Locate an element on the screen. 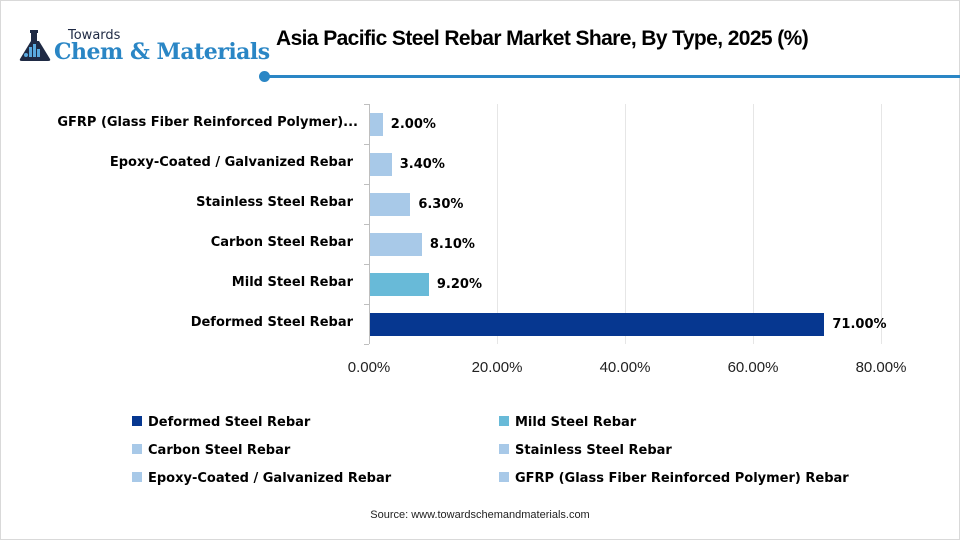 This screenshot has height=540, width=960. legend-item: Stainless Steel Rebar is located at coordinates (585, 450).